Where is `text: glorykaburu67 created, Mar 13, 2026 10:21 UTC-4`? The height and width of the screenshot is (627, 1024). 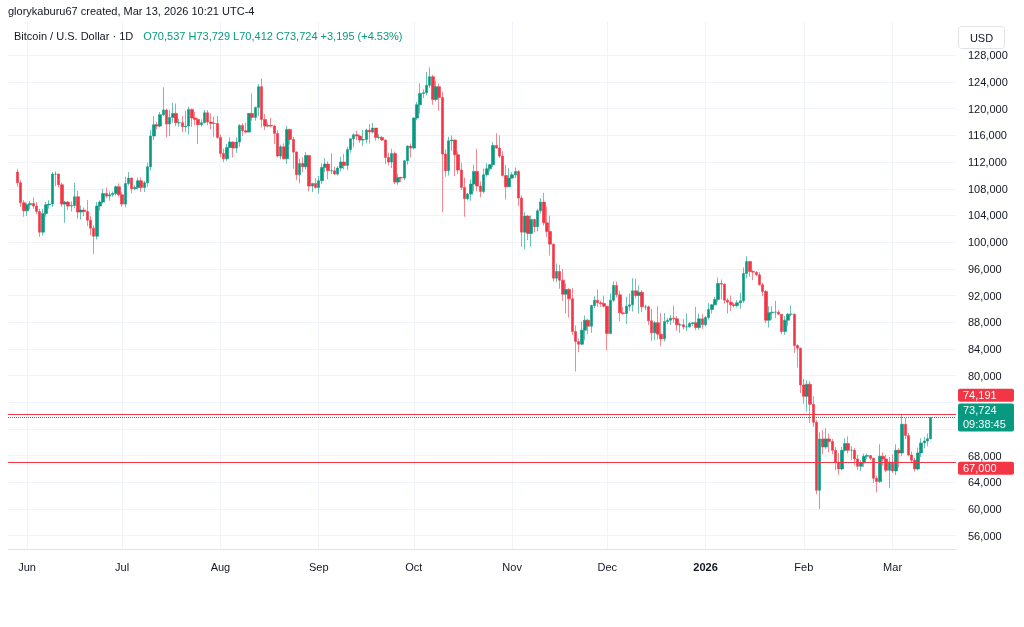
text: glorykaburu67 created, Mar 13, 2026 10:21 UTC-4 is located at coordinates (131, 10).